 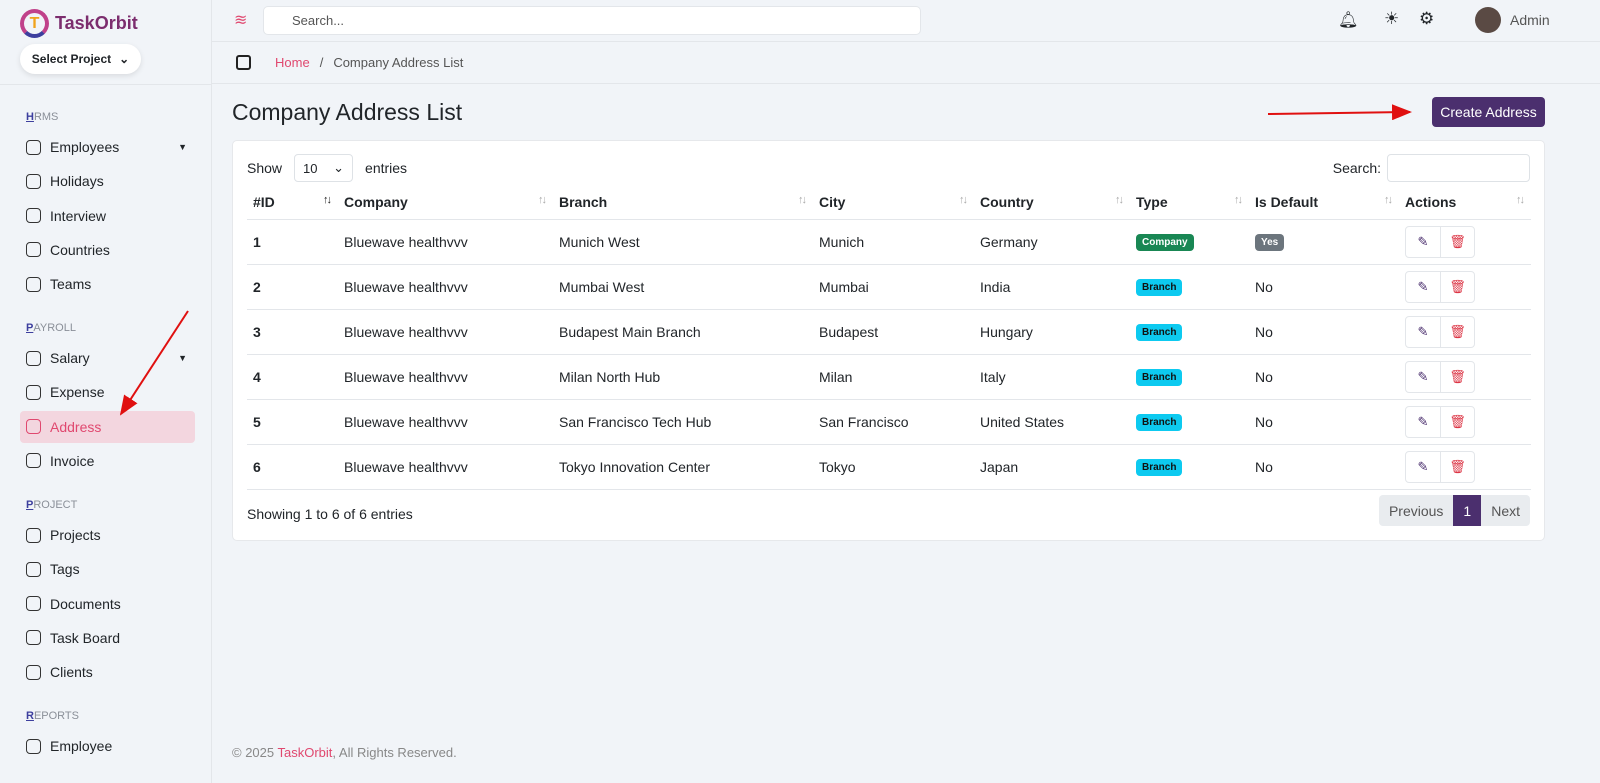 I want to click on column-header: Type ↑↓, so click(x=1189, y=203).